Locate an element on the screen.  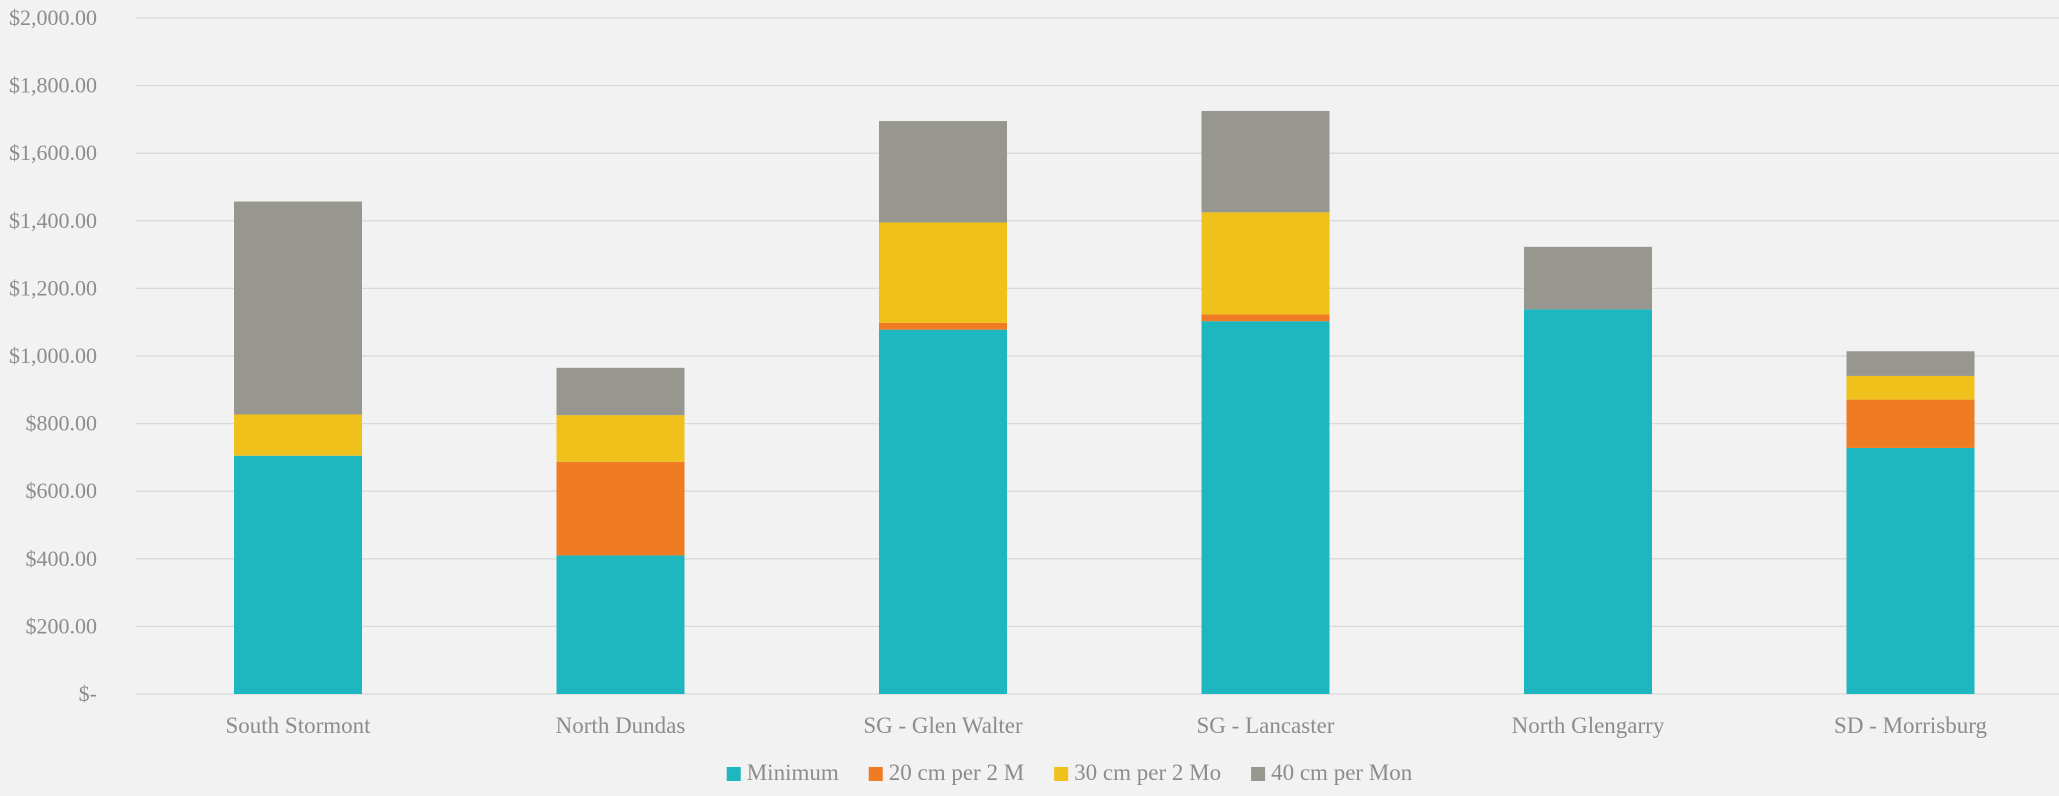
legend-item: Minimum is located at coordinates (782, 772).